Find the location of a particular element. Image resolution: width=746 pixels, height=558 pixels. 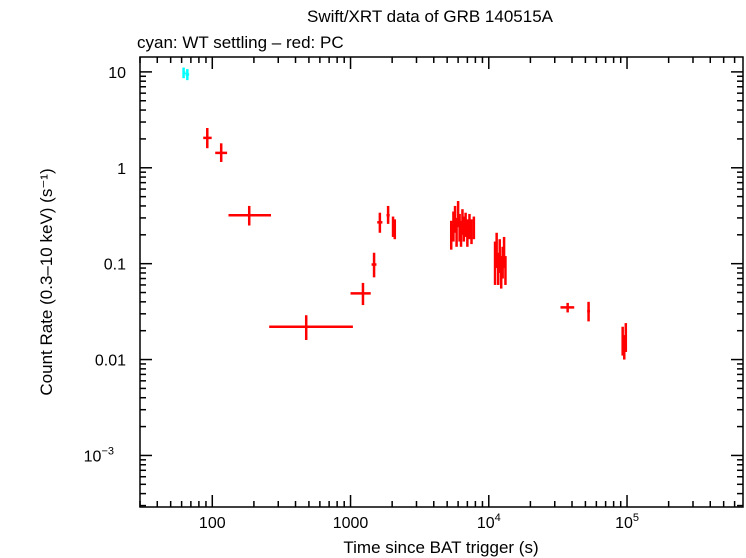

chart-subtitle: cyan: WT settling – red: PC is located at coordinates (240, 42).